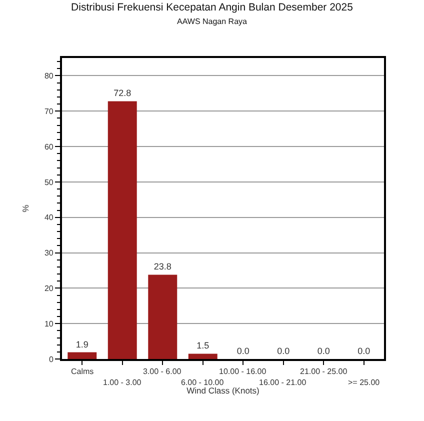  What do you see at coordinates (123, 93) in the screenshot?
I see `data-label: 72.8` at bounding box center [123, 93].